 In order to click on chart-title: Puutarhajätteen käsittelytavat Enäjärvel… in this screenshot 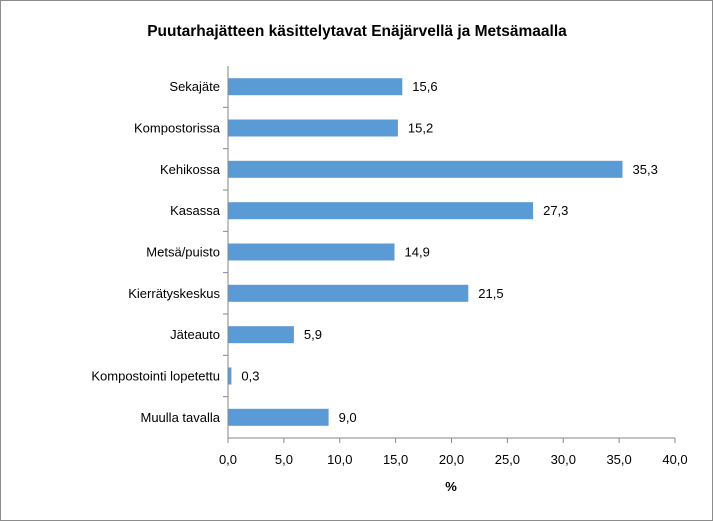, I will do `click(357, 31)`.